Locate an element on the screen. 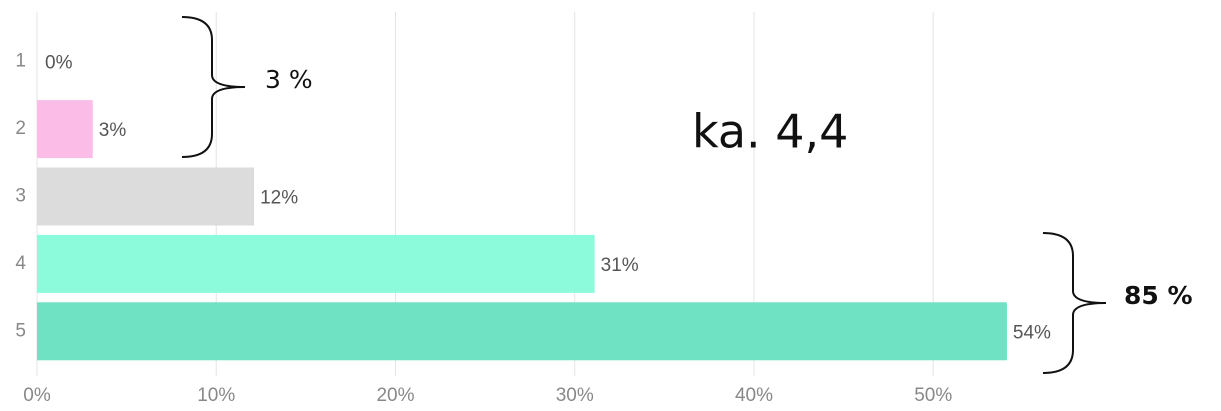  value-label: 54% is located at coordinates (1032, 332).